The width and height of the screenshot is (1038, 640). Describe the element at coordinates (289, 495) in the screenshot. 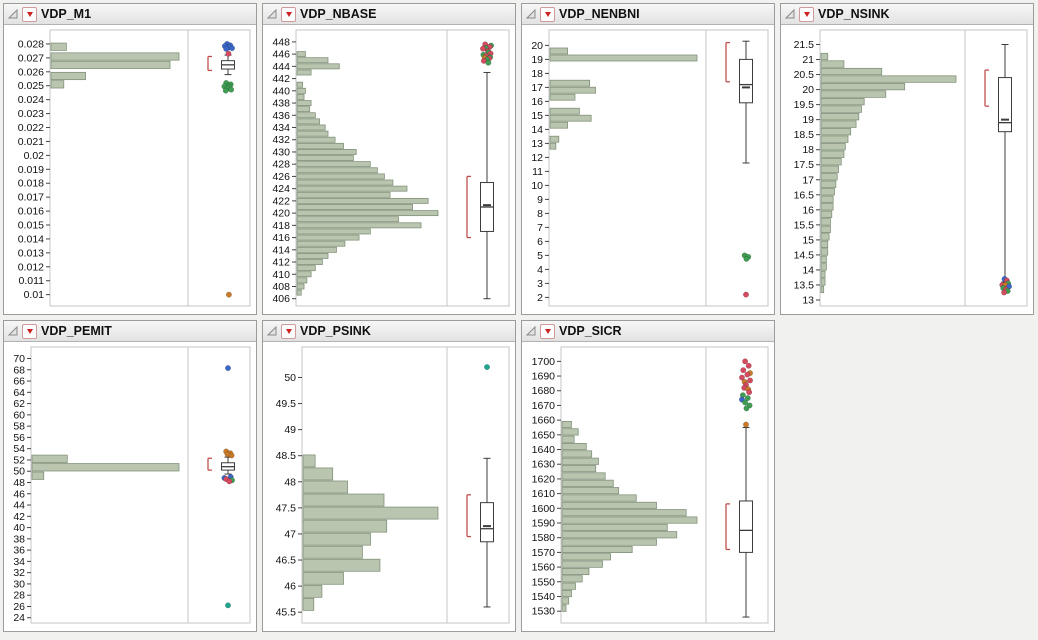

I see `y-axis: 50 49.5 49 48.5 48 47.5 47 46.5 46 45.5` at that location.